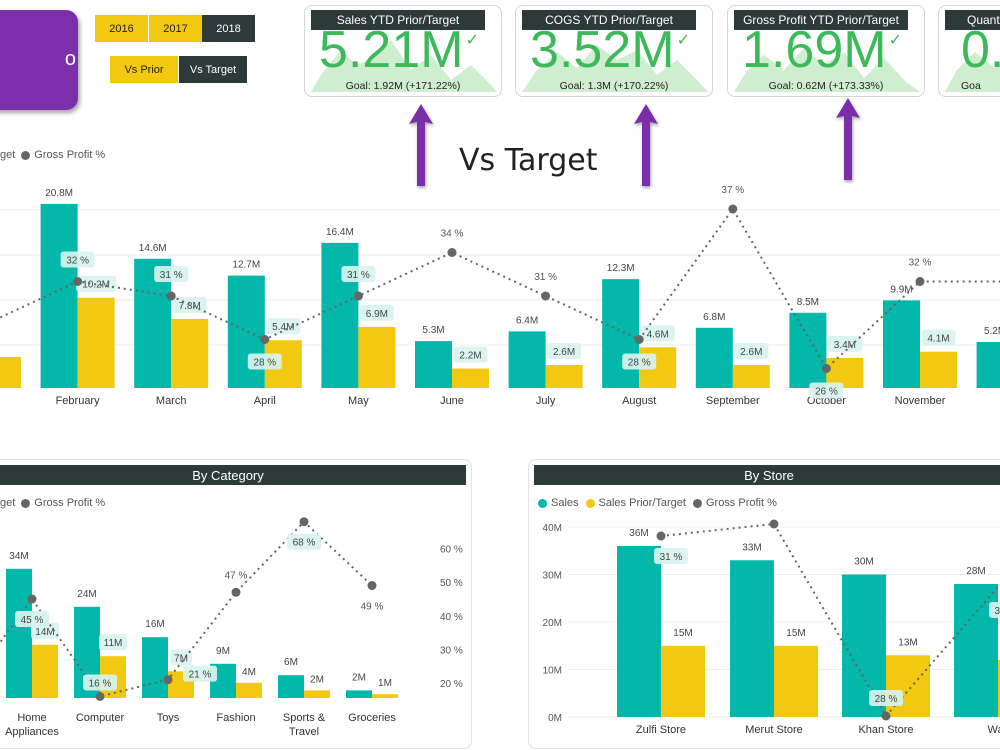 Image resolution: width=1000 pixels, height=750 pixels. What do you see at coordinates (452, 234) in the screenshot?
I see `gp-label: 34 %` at bounding box center [452, 234].